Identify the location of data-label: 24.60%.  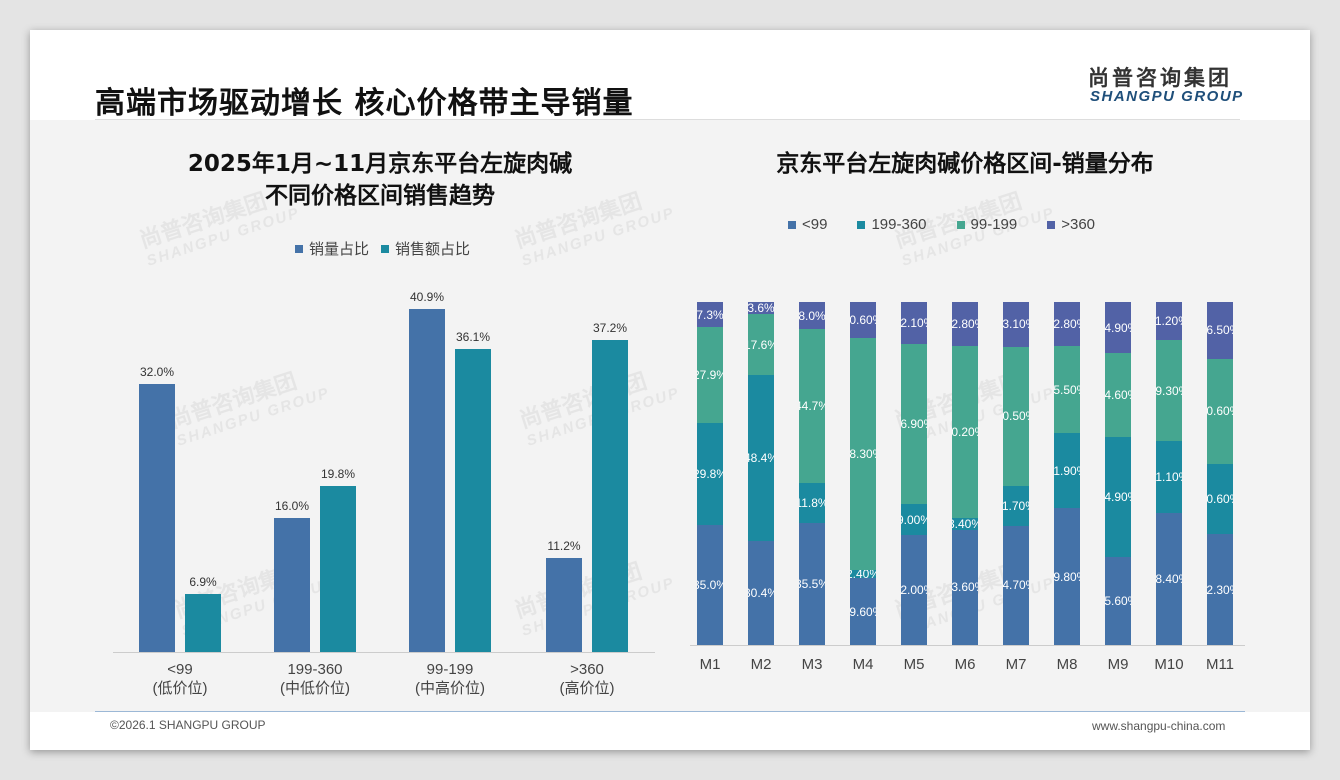
(1118, 395).